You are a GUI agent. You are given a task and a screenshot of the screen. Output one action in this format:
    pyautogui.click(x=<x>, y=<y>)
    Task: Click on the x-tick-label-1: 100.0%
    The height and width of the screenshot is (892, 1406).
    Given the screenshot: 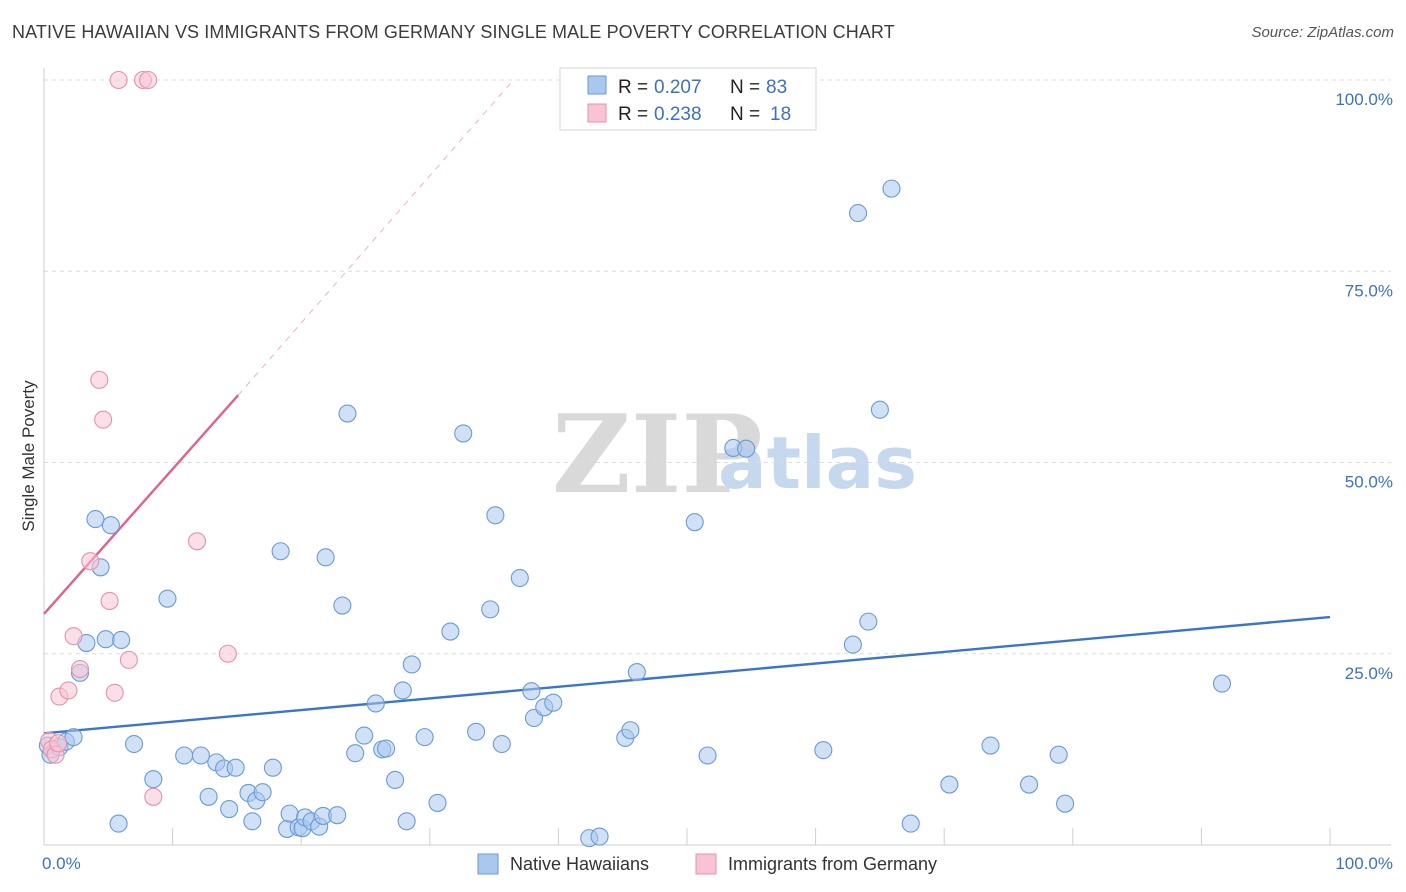 What is the action you would take?
    pyautogui.click(x=1364, y=863)
    